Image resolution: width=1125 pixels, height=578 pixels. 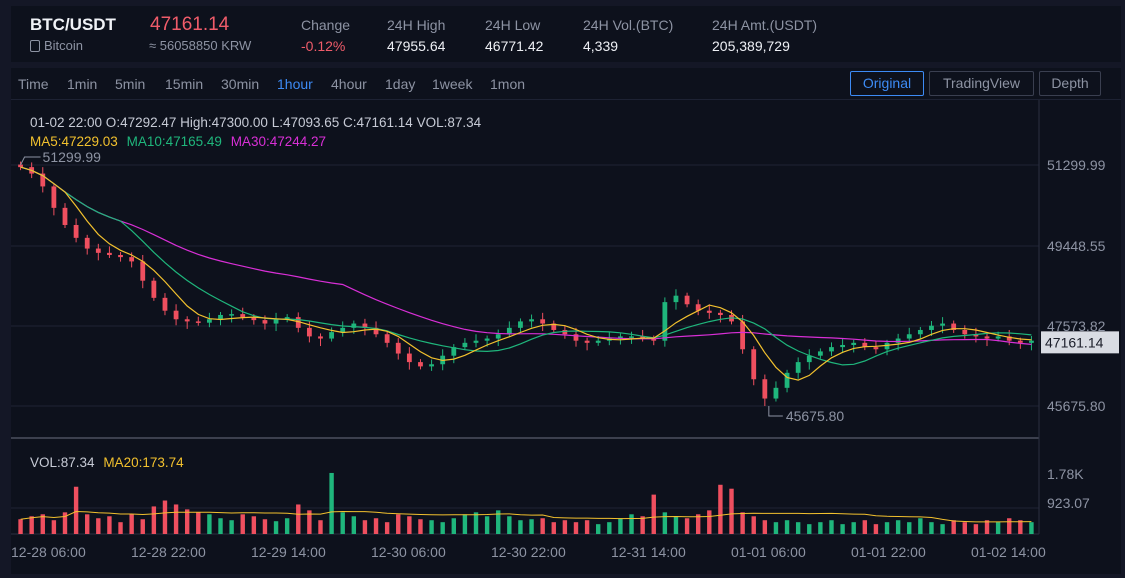 I want to click on depth-button: Depth, so click(x=1070, y=83).